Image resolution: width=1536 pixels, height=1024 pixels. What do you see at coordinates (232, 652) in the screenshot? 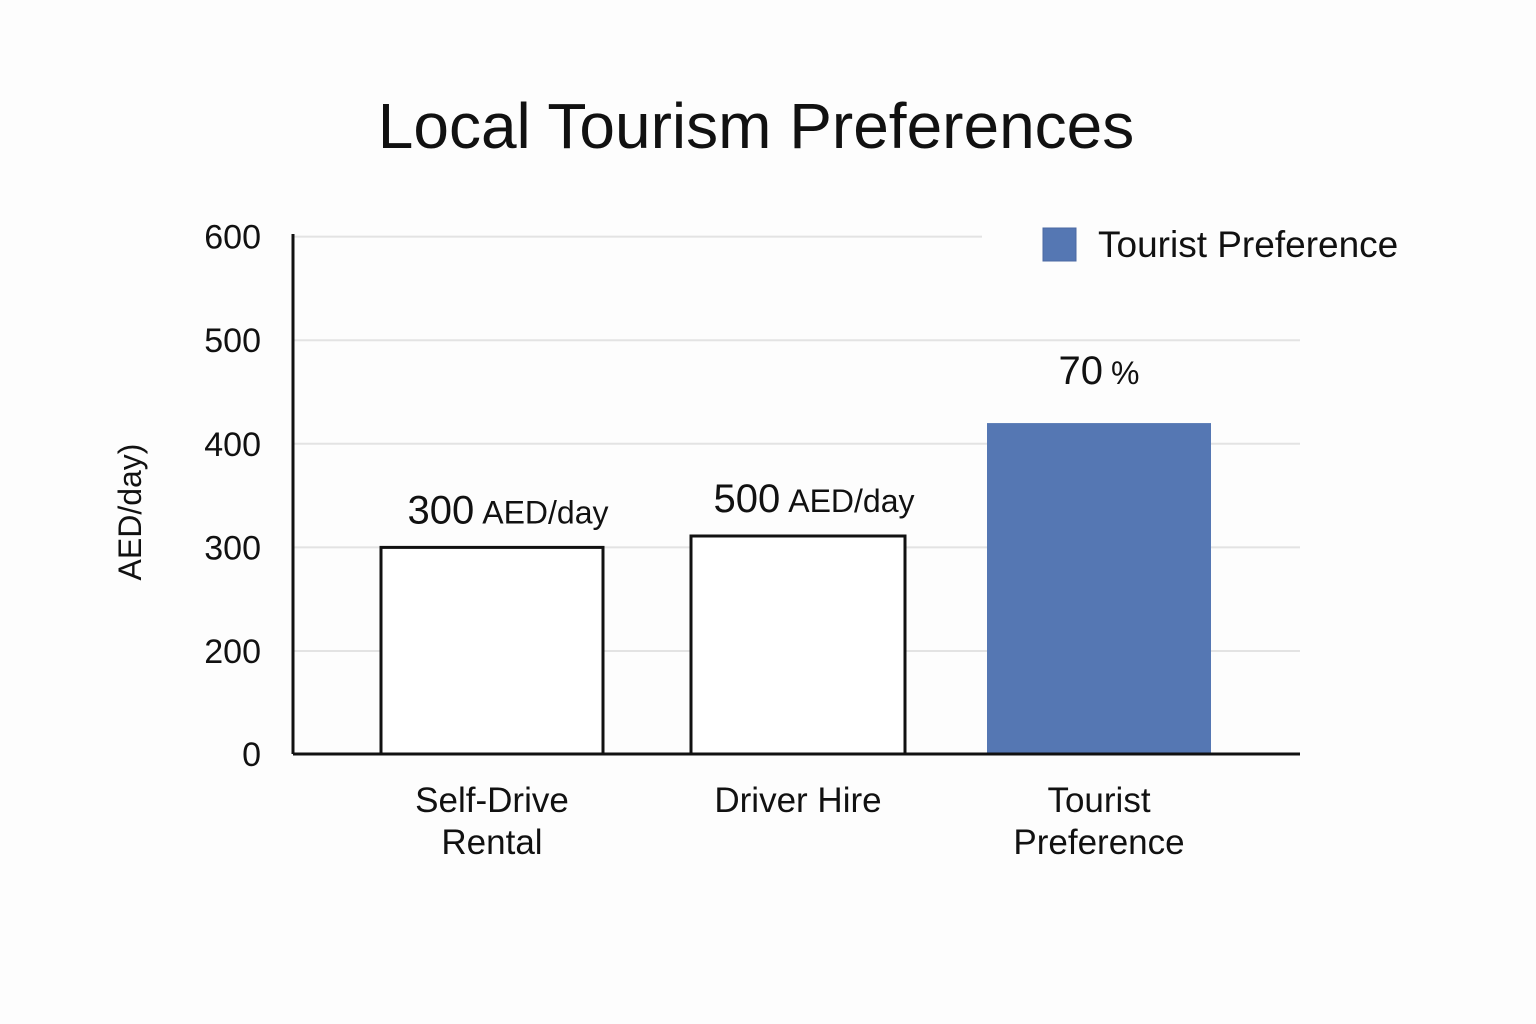
I see `y-tick-label: 200` at bounding box center [232, 652].